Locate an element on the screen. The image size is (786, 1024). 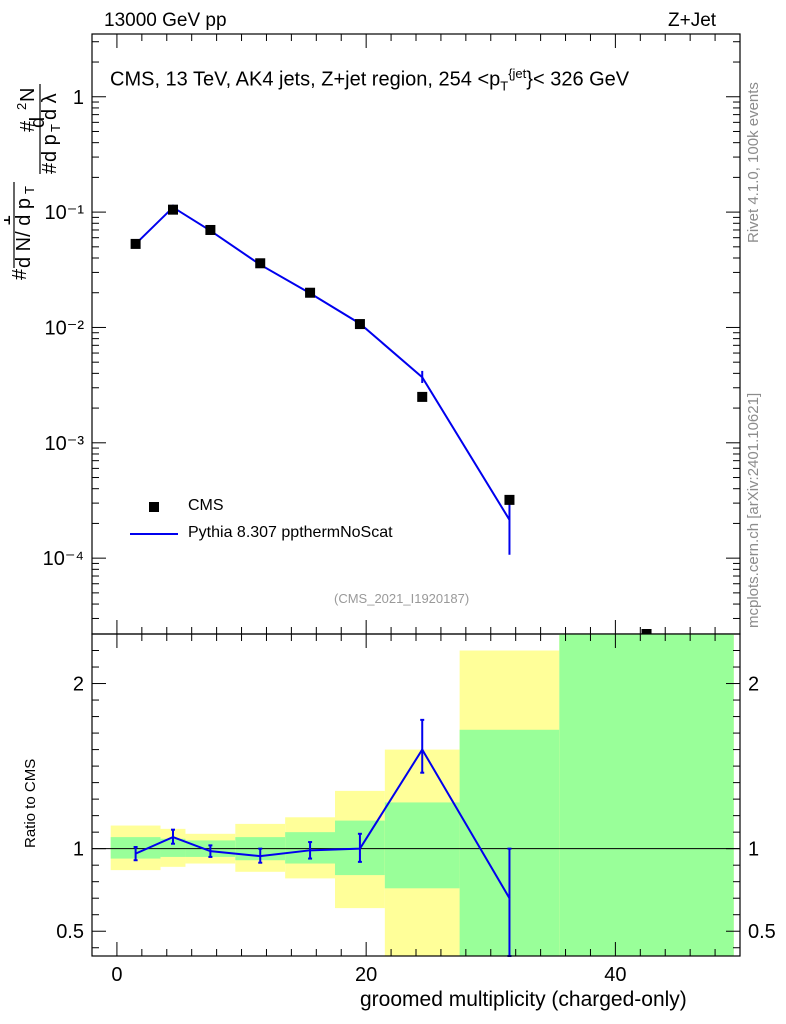
ratio-y-tick-label-right: 0.5 is located at coordinates (762, 932).